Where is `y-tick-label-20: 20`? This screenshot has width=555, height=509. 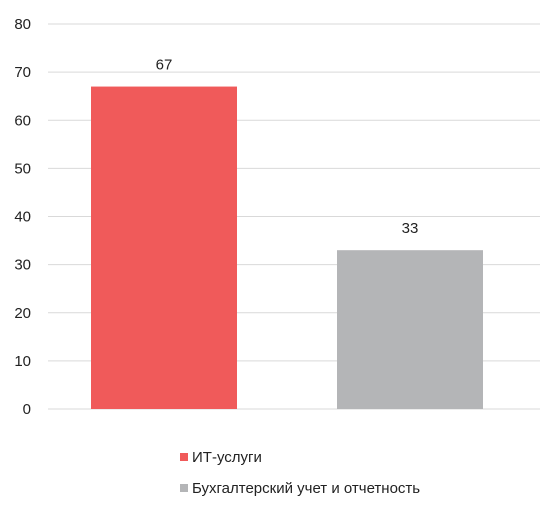
y-tick-label-20: 20 is located at coordinates (22, 313).